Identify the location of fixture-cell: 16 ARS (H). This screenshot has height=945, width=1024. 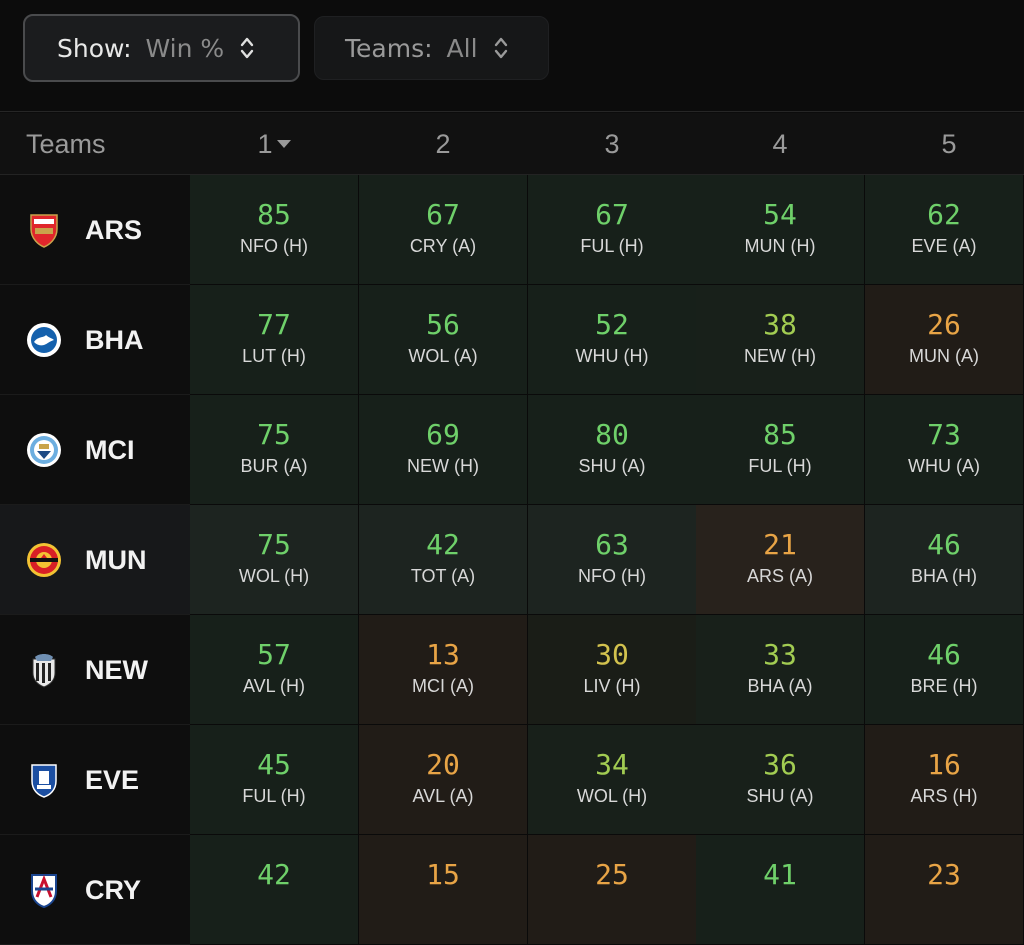
(944, 780).